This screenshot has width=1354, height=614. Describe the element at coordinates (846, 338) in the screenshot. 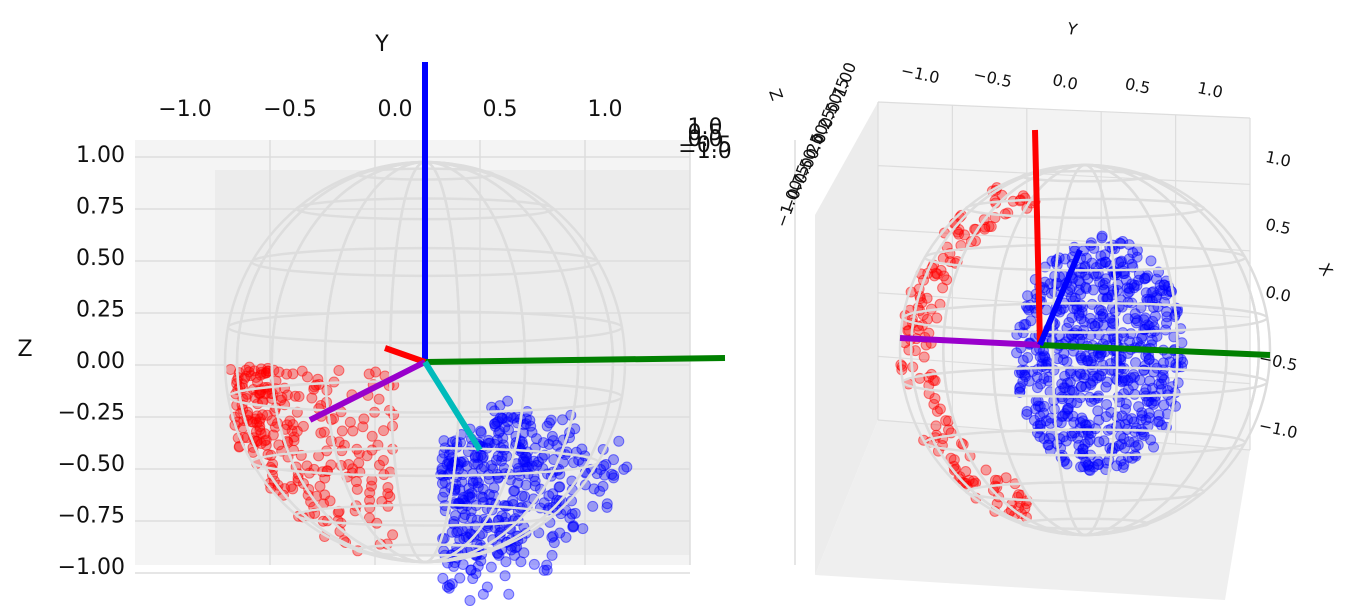

I see `side-pane` at that location.